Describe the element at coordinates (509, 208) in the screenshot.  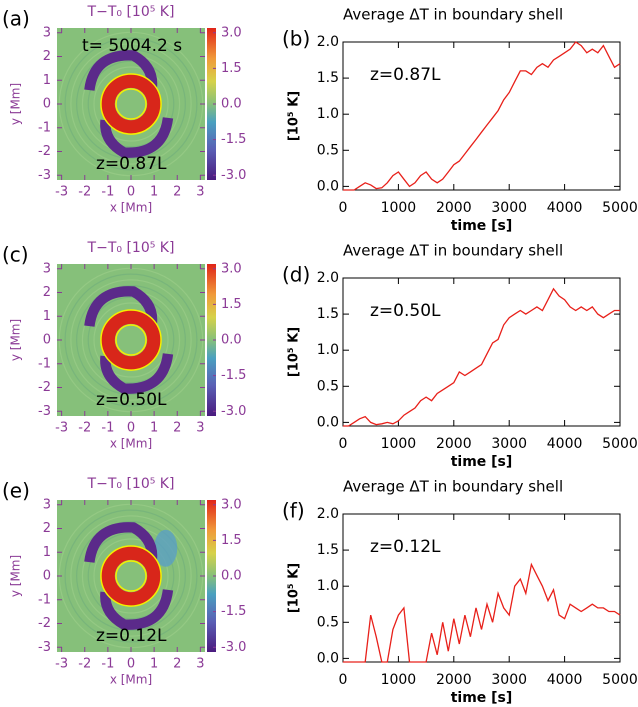
I see `x-tick-label: 3000` at that location.